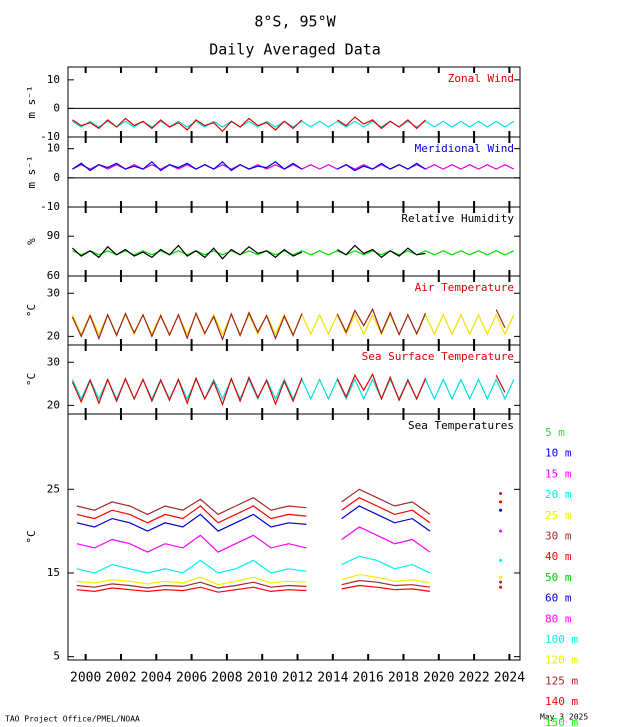  I want to click on y-tick-label: 15, so click(53, 572).